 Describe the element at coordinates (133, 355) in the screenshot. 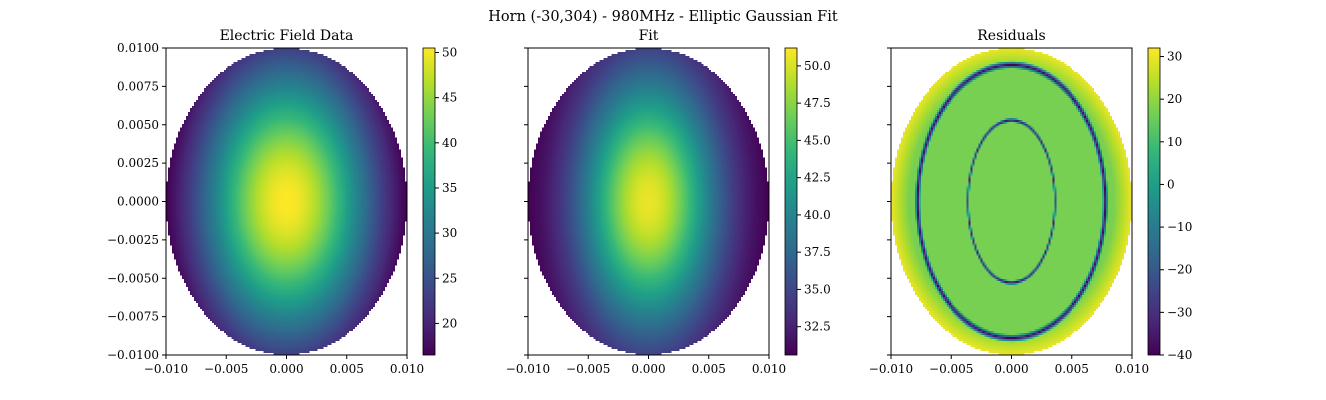

I see `y-tick-label: −0.0100` at that location.